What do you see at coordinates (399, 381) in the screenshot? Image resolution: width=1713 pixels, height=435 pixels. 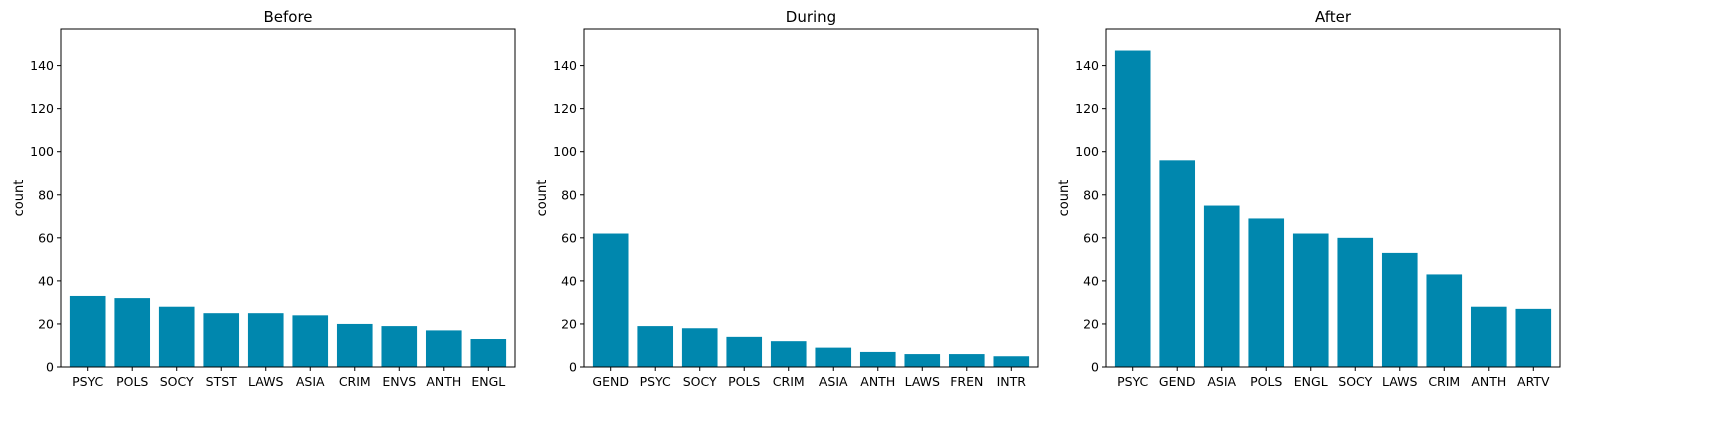 I see `x-tick-label: ENVS` at bounding box center [399, 381].